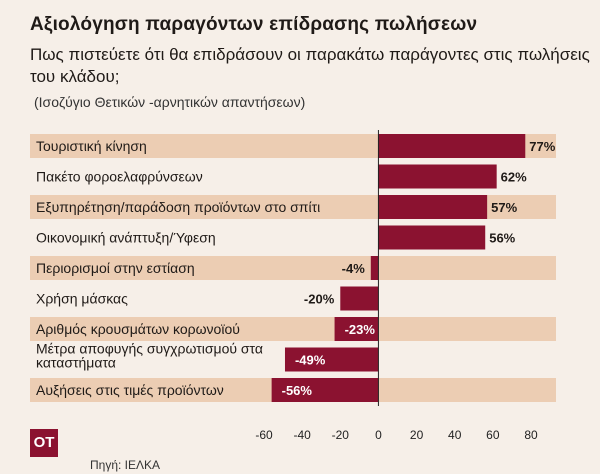 The image size is (600, 474). I want to click on value-label: 56%, so click(502, 238).